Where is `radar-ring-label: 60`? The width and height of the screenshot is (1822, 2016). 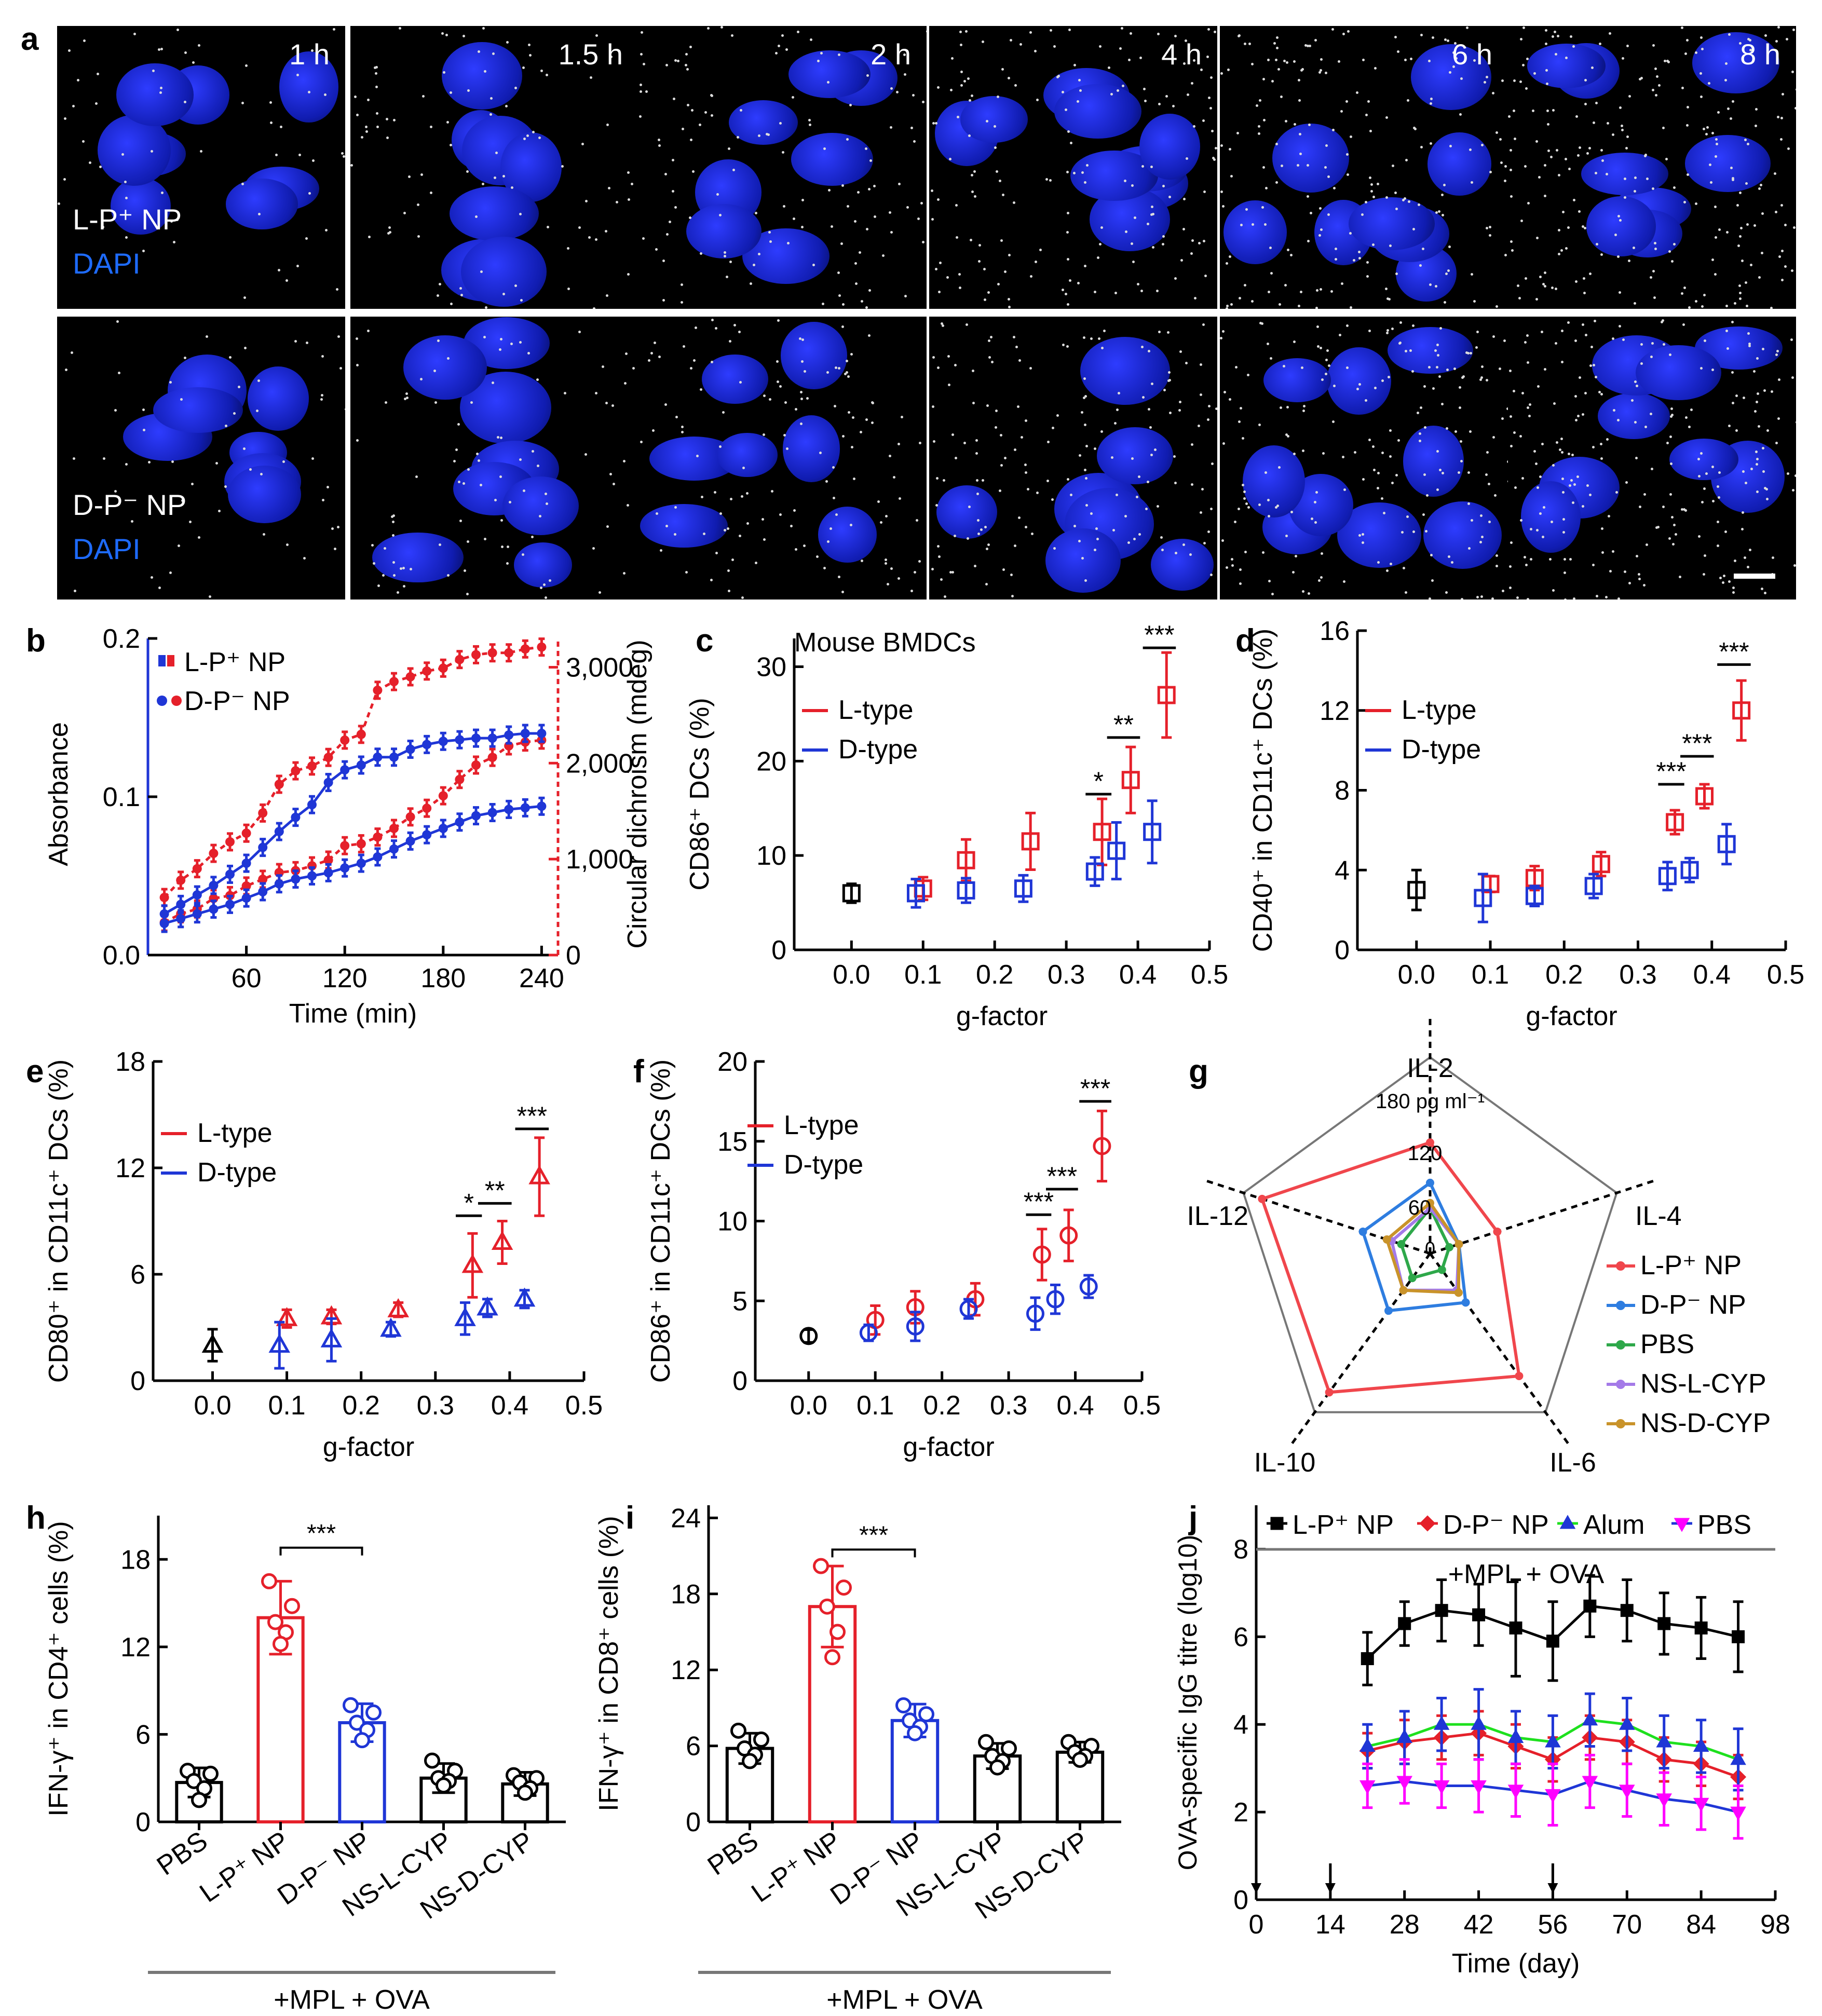 radar-ring-label: 60 is located at coordinates (1420, 1207).